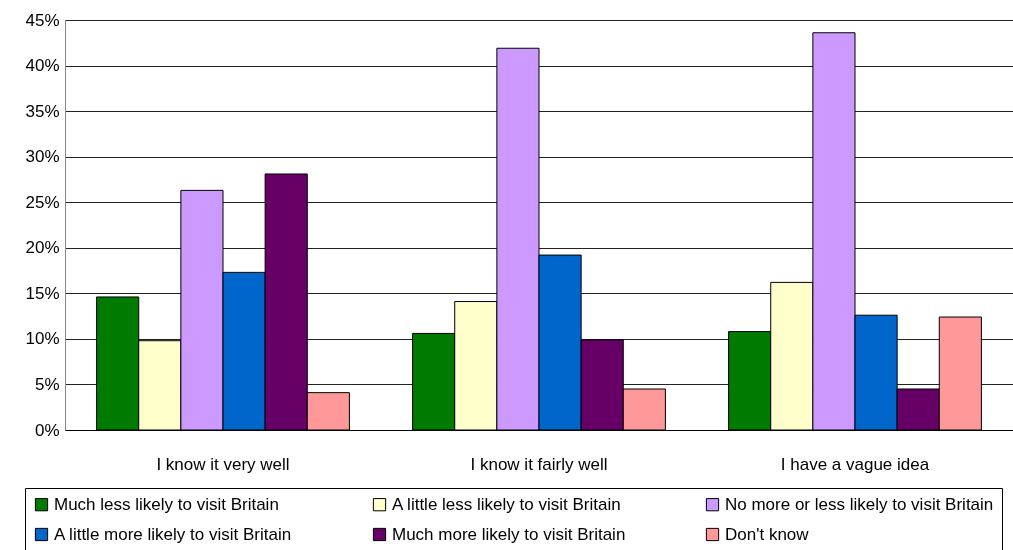  Describe the element at coordinates (539, 464) in the screenshot. I see `x-tick-label: I know it fairly well` at that location.